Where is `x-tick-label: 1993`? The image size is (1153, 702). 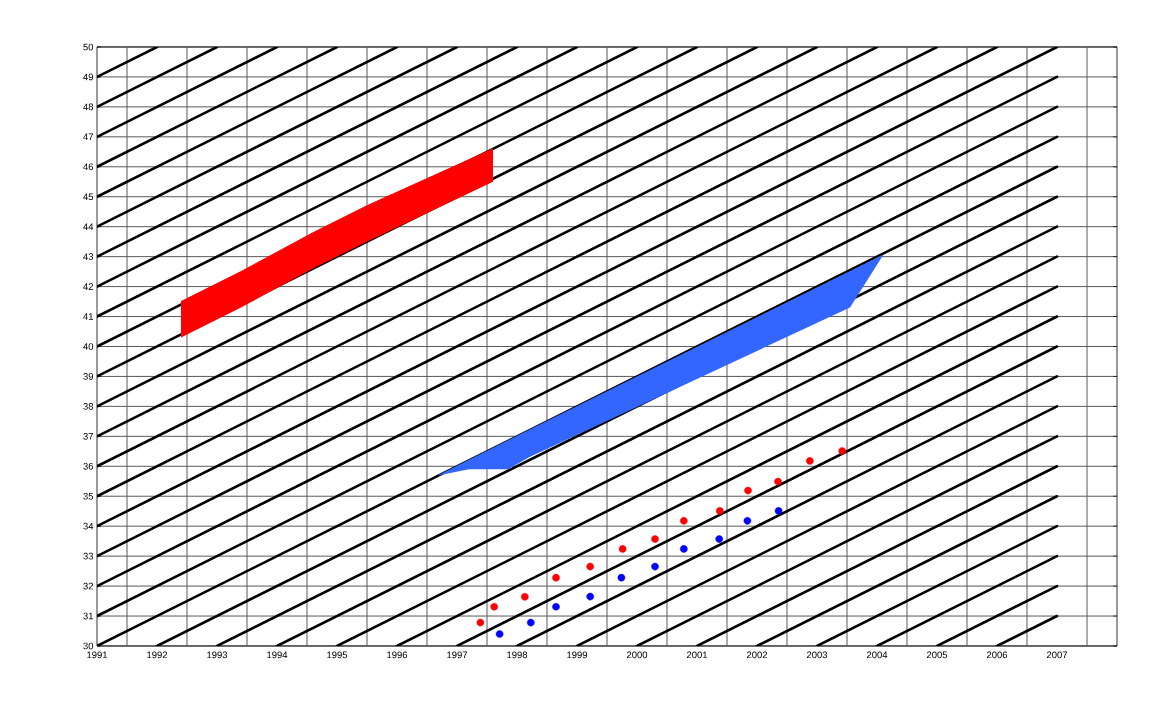
x-tick-label: 1993 is located at coordinates (217, 655).